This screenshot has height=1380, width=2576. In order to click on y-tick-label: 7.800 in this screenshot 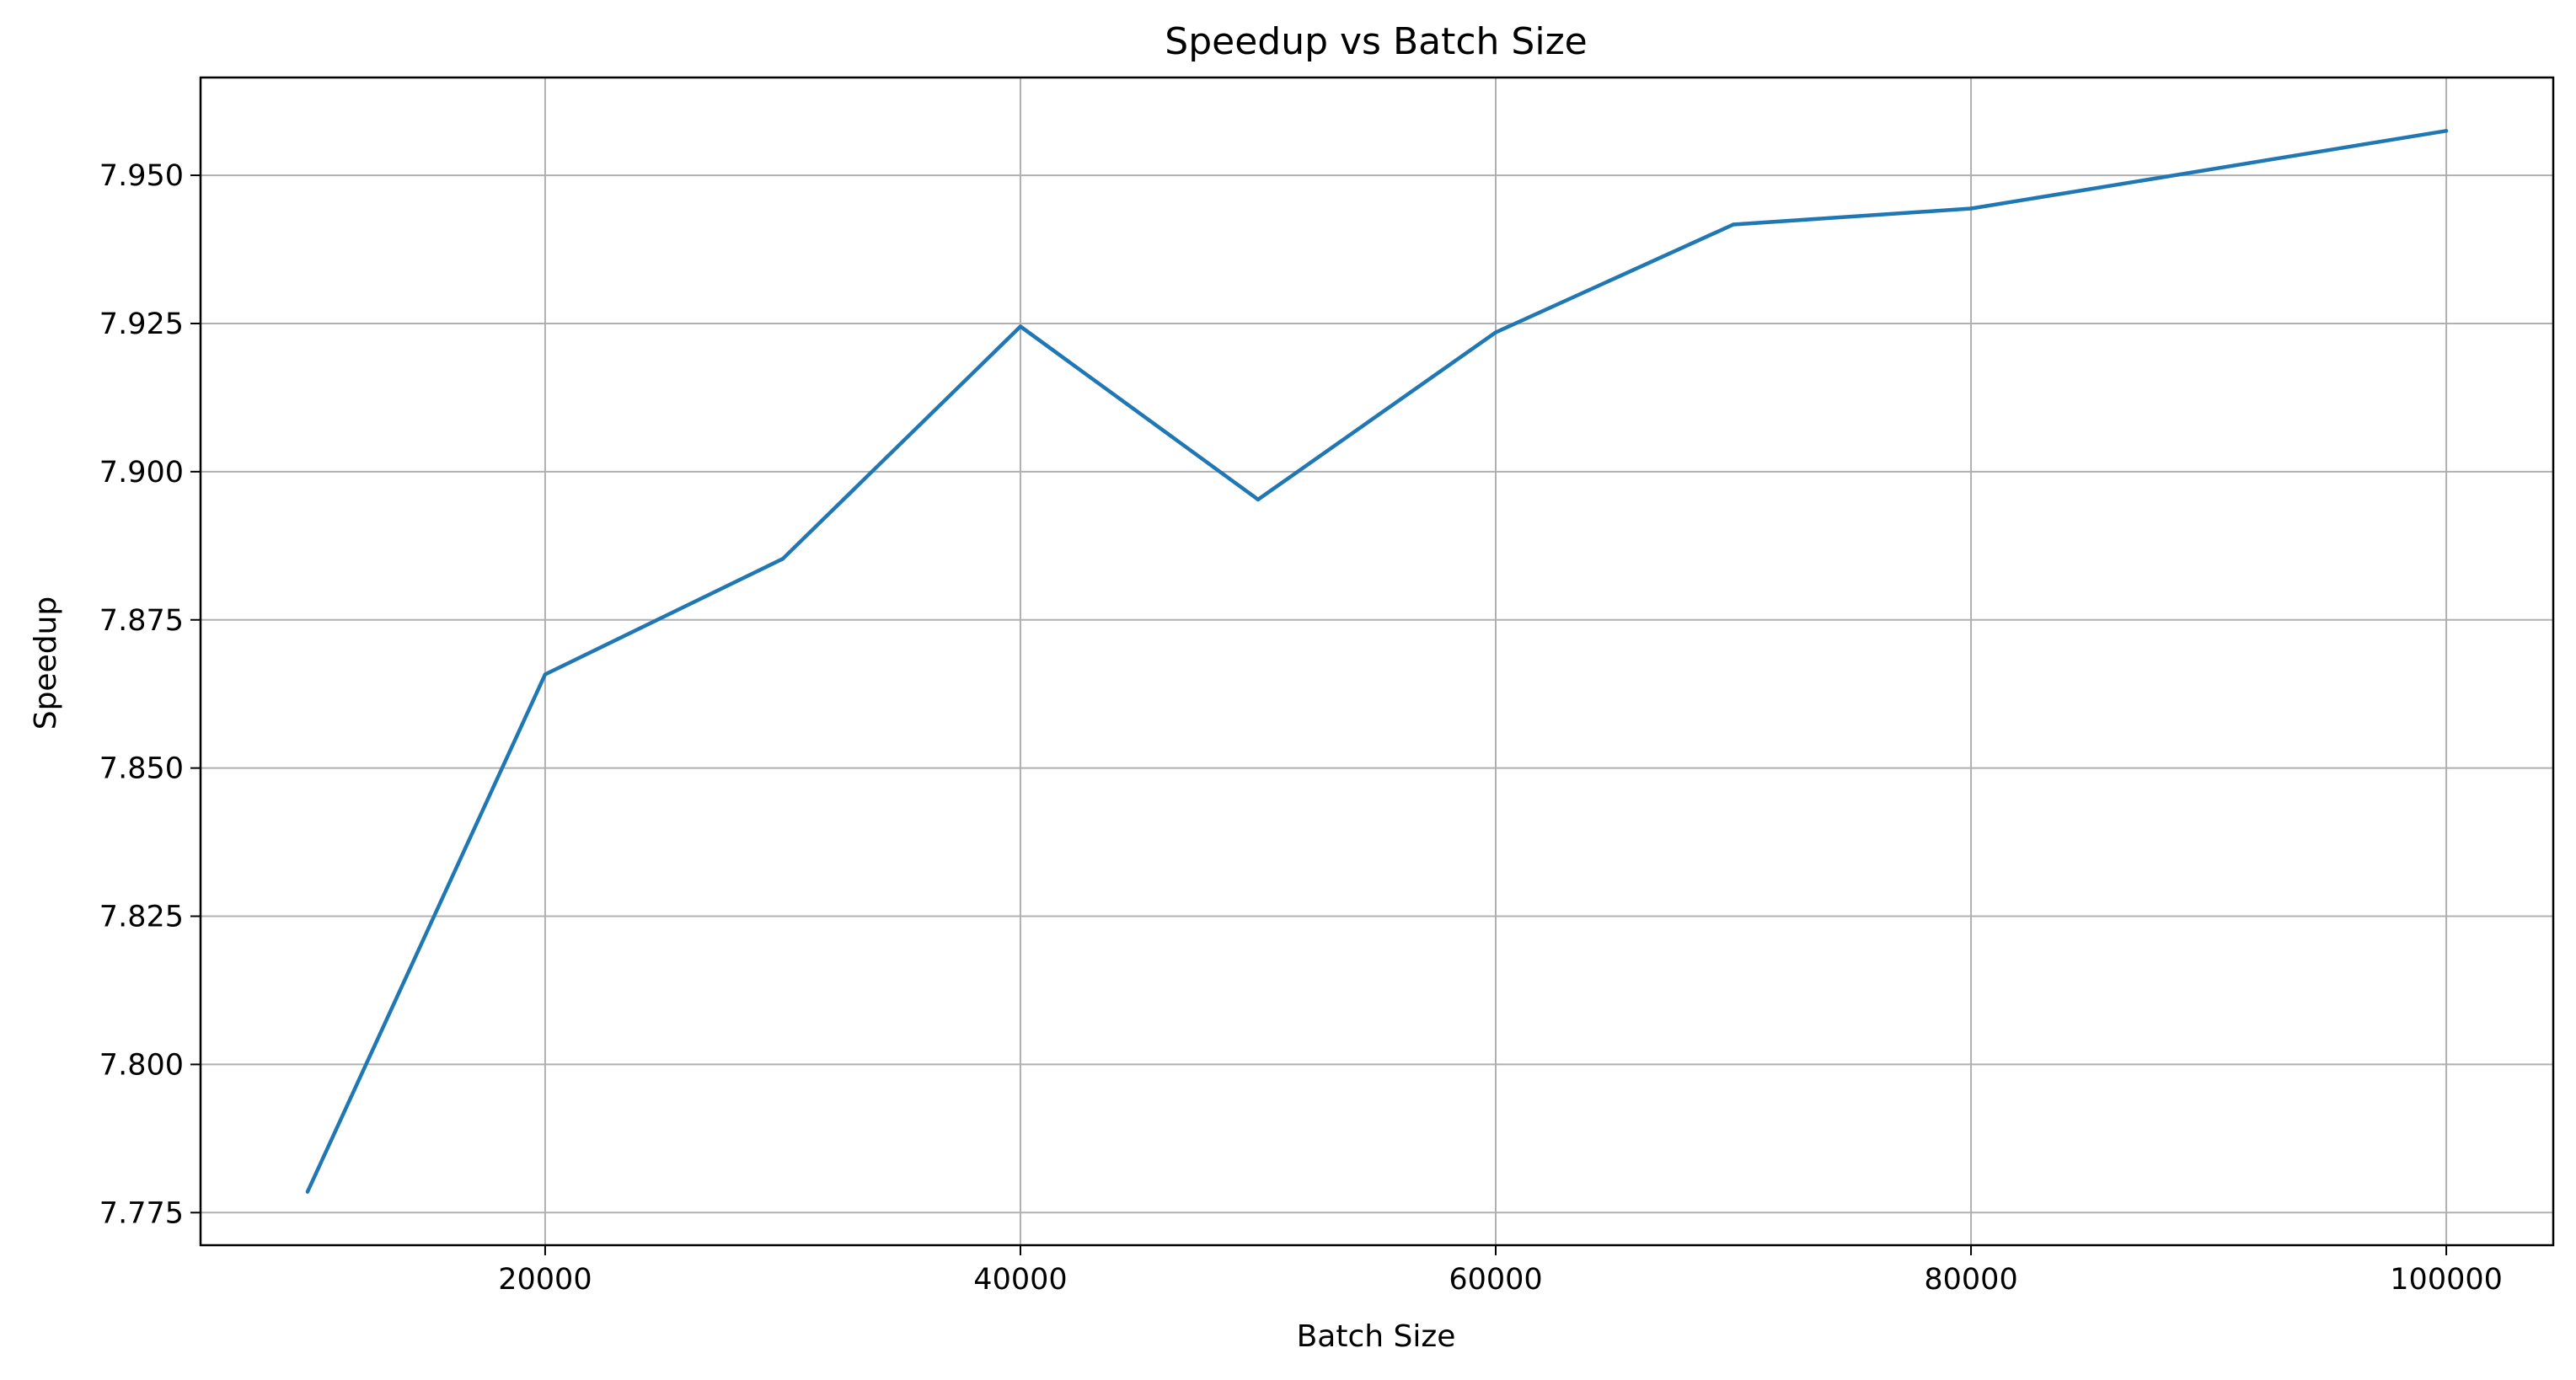, I will do `click(141, 1065)`.